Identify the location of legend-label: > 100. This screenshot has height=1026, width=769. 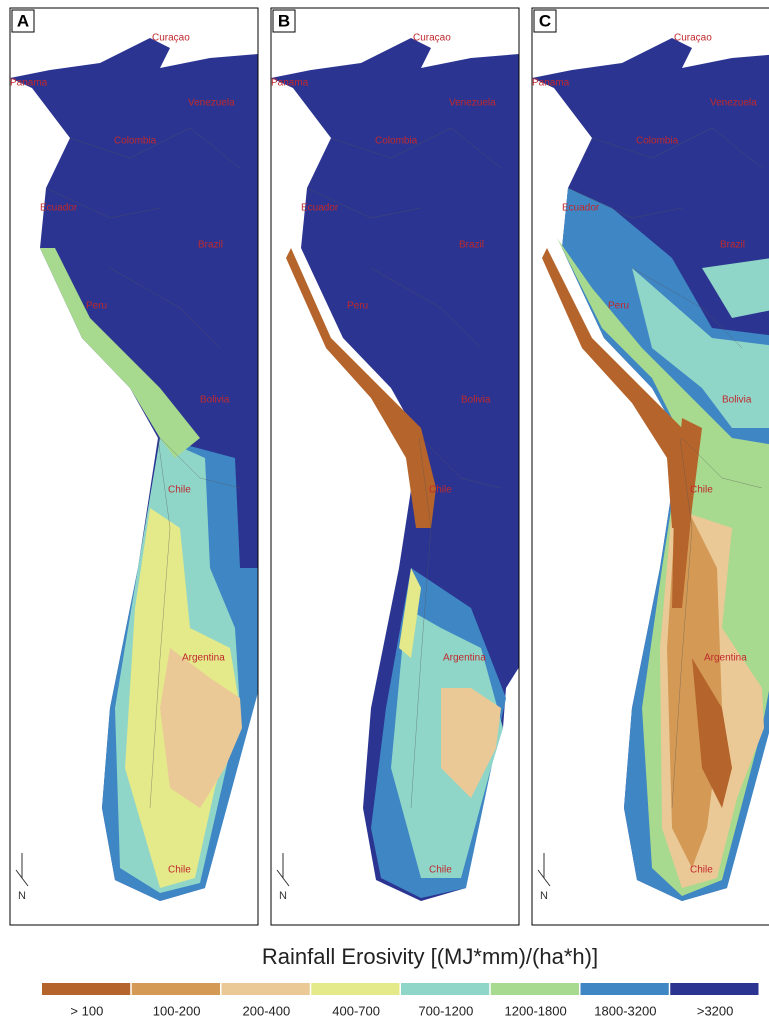
(86, 1010).